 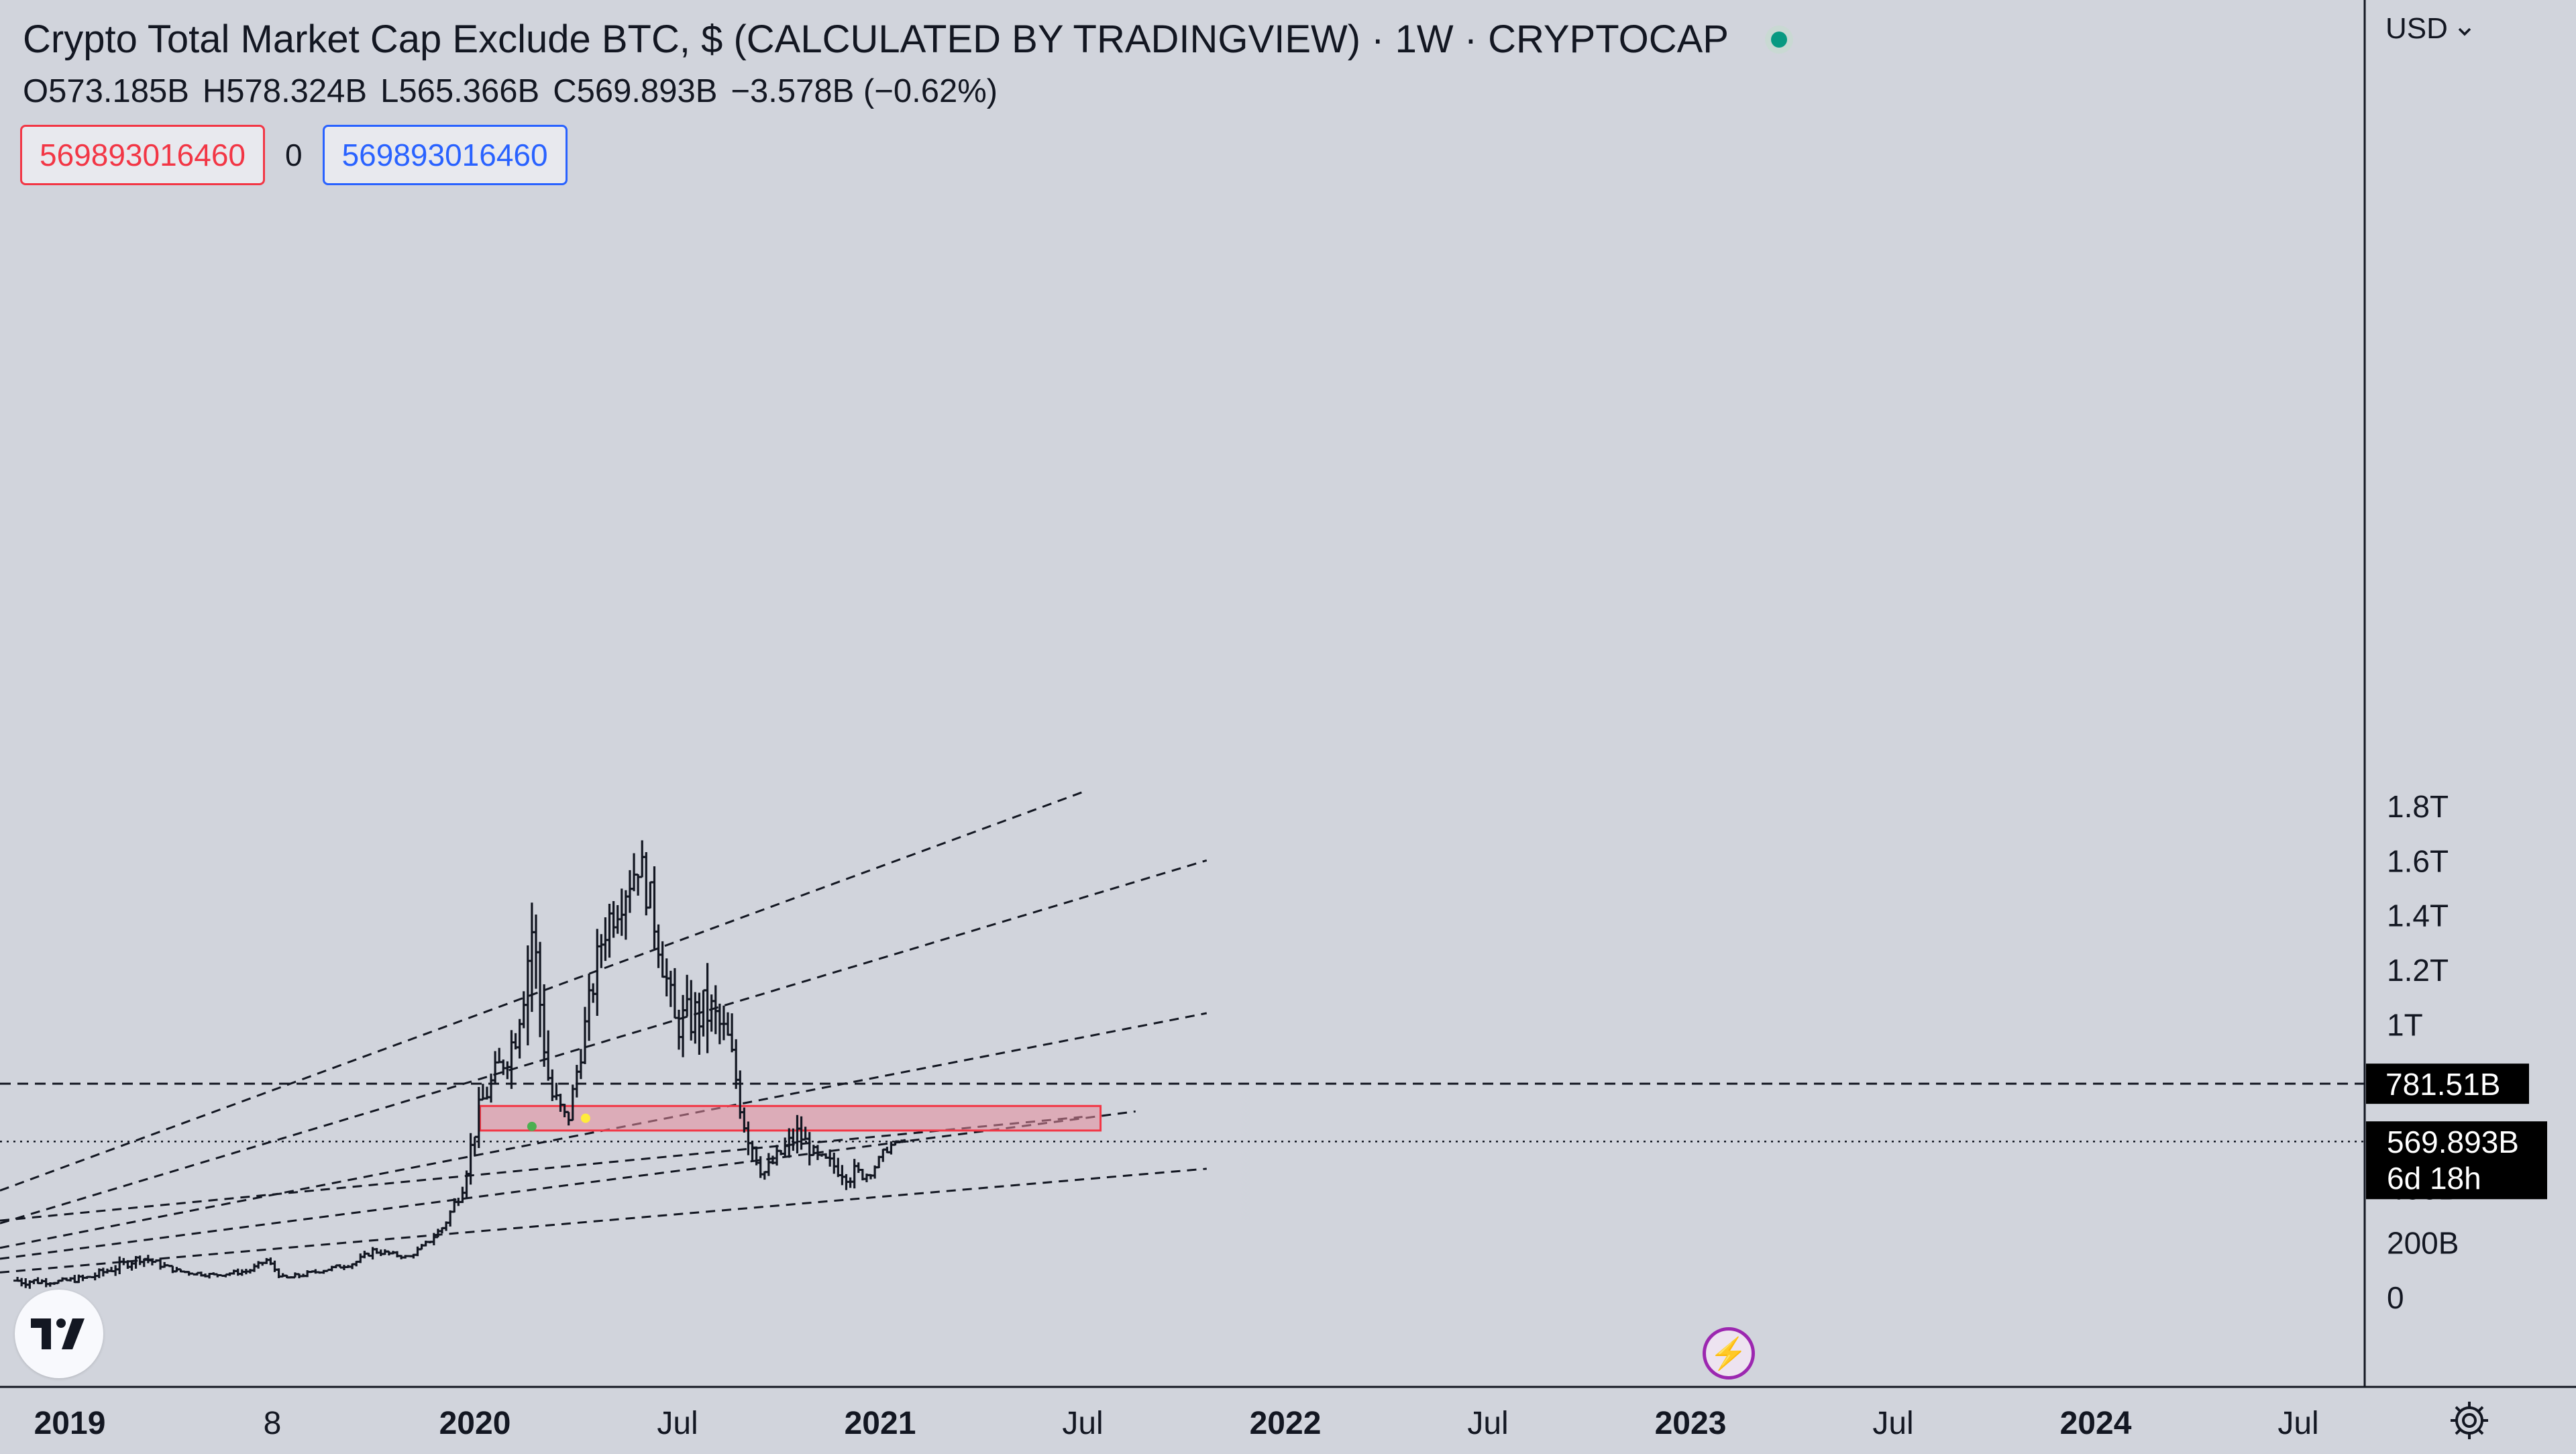 What do you see at coordinates (2418, 861) in the screenshot?
I see `price-scale-label: 1.6T` at bounding box center [2418, 861].